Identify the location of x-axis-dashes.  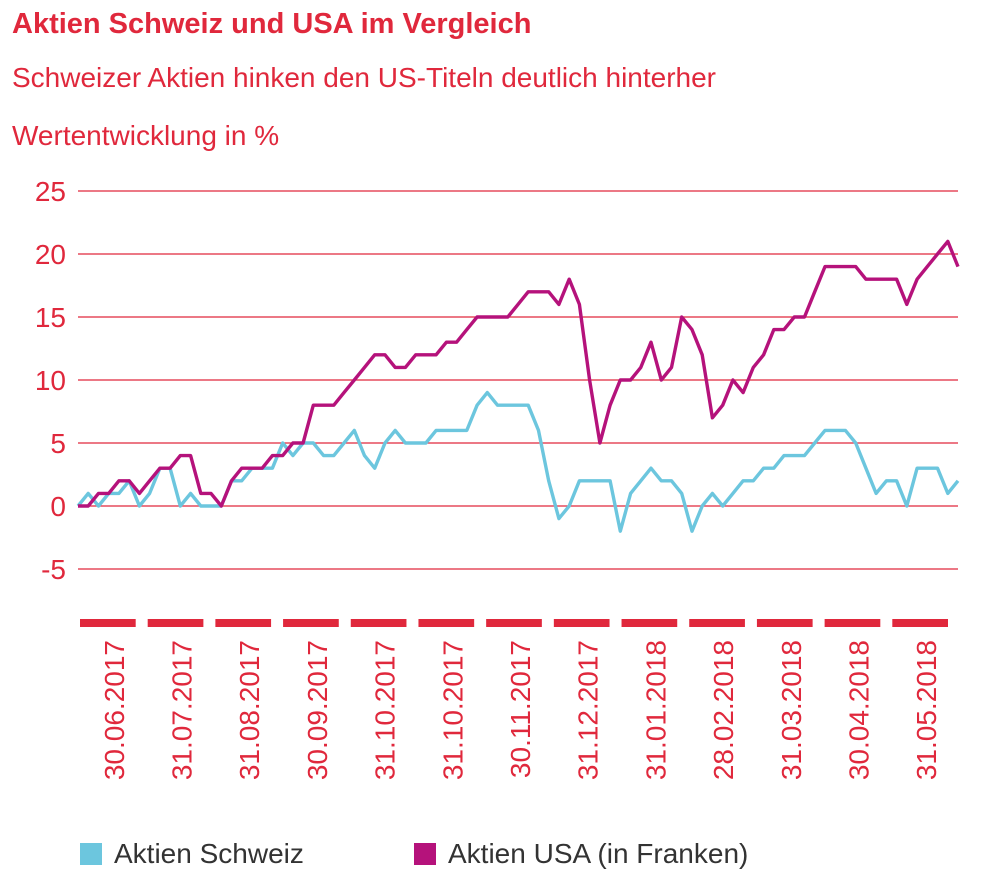
(514, 623).